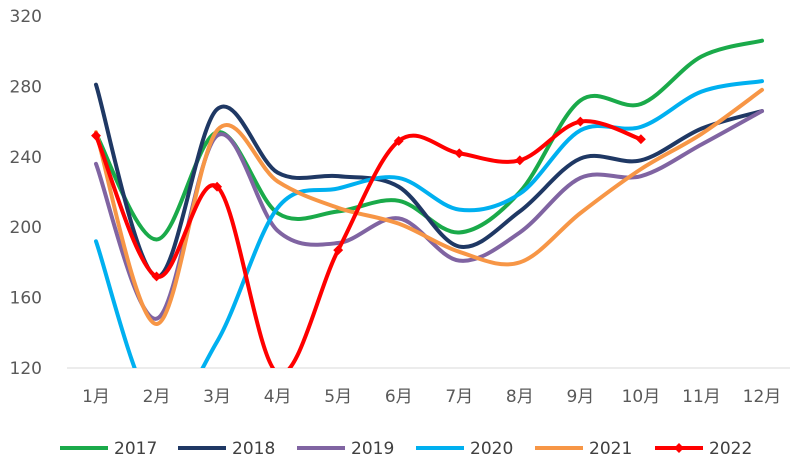 The image size is (800, 469). I want to click on x-tick-label: 9月, so click(580, 397).